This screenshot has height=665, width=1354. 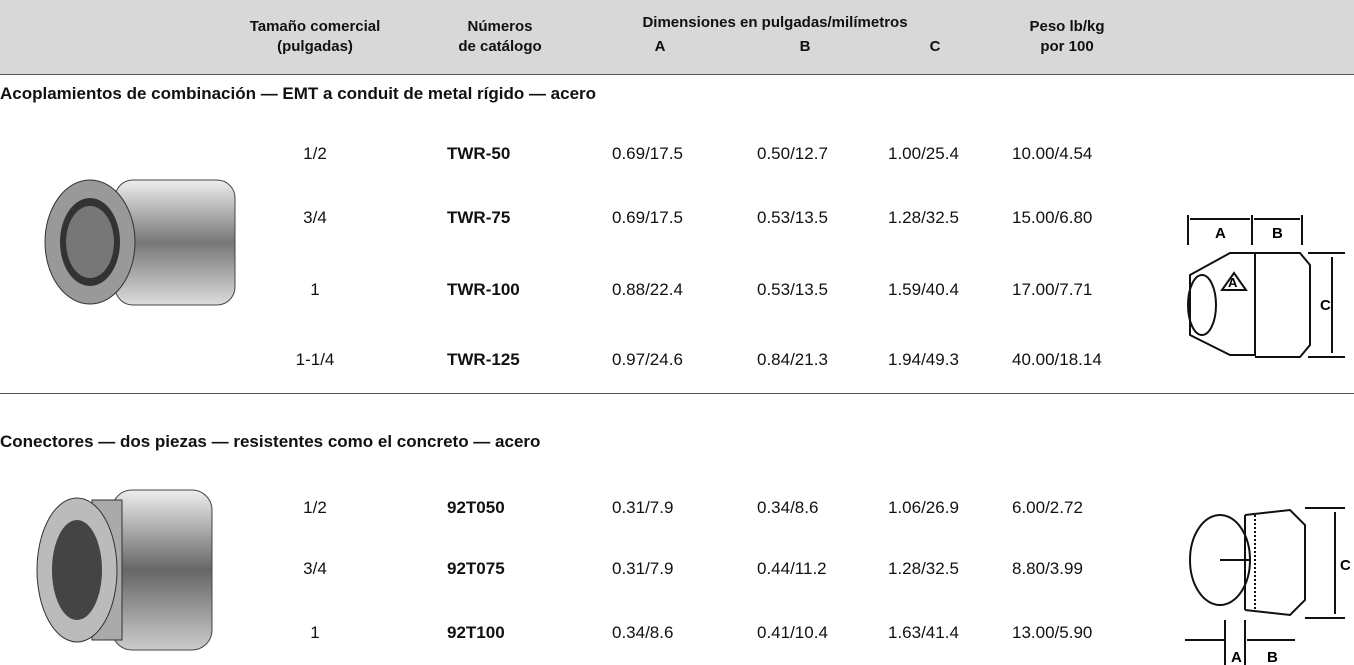 I want to click on cell: 1.00/25.4, so click(x=923, y=153).